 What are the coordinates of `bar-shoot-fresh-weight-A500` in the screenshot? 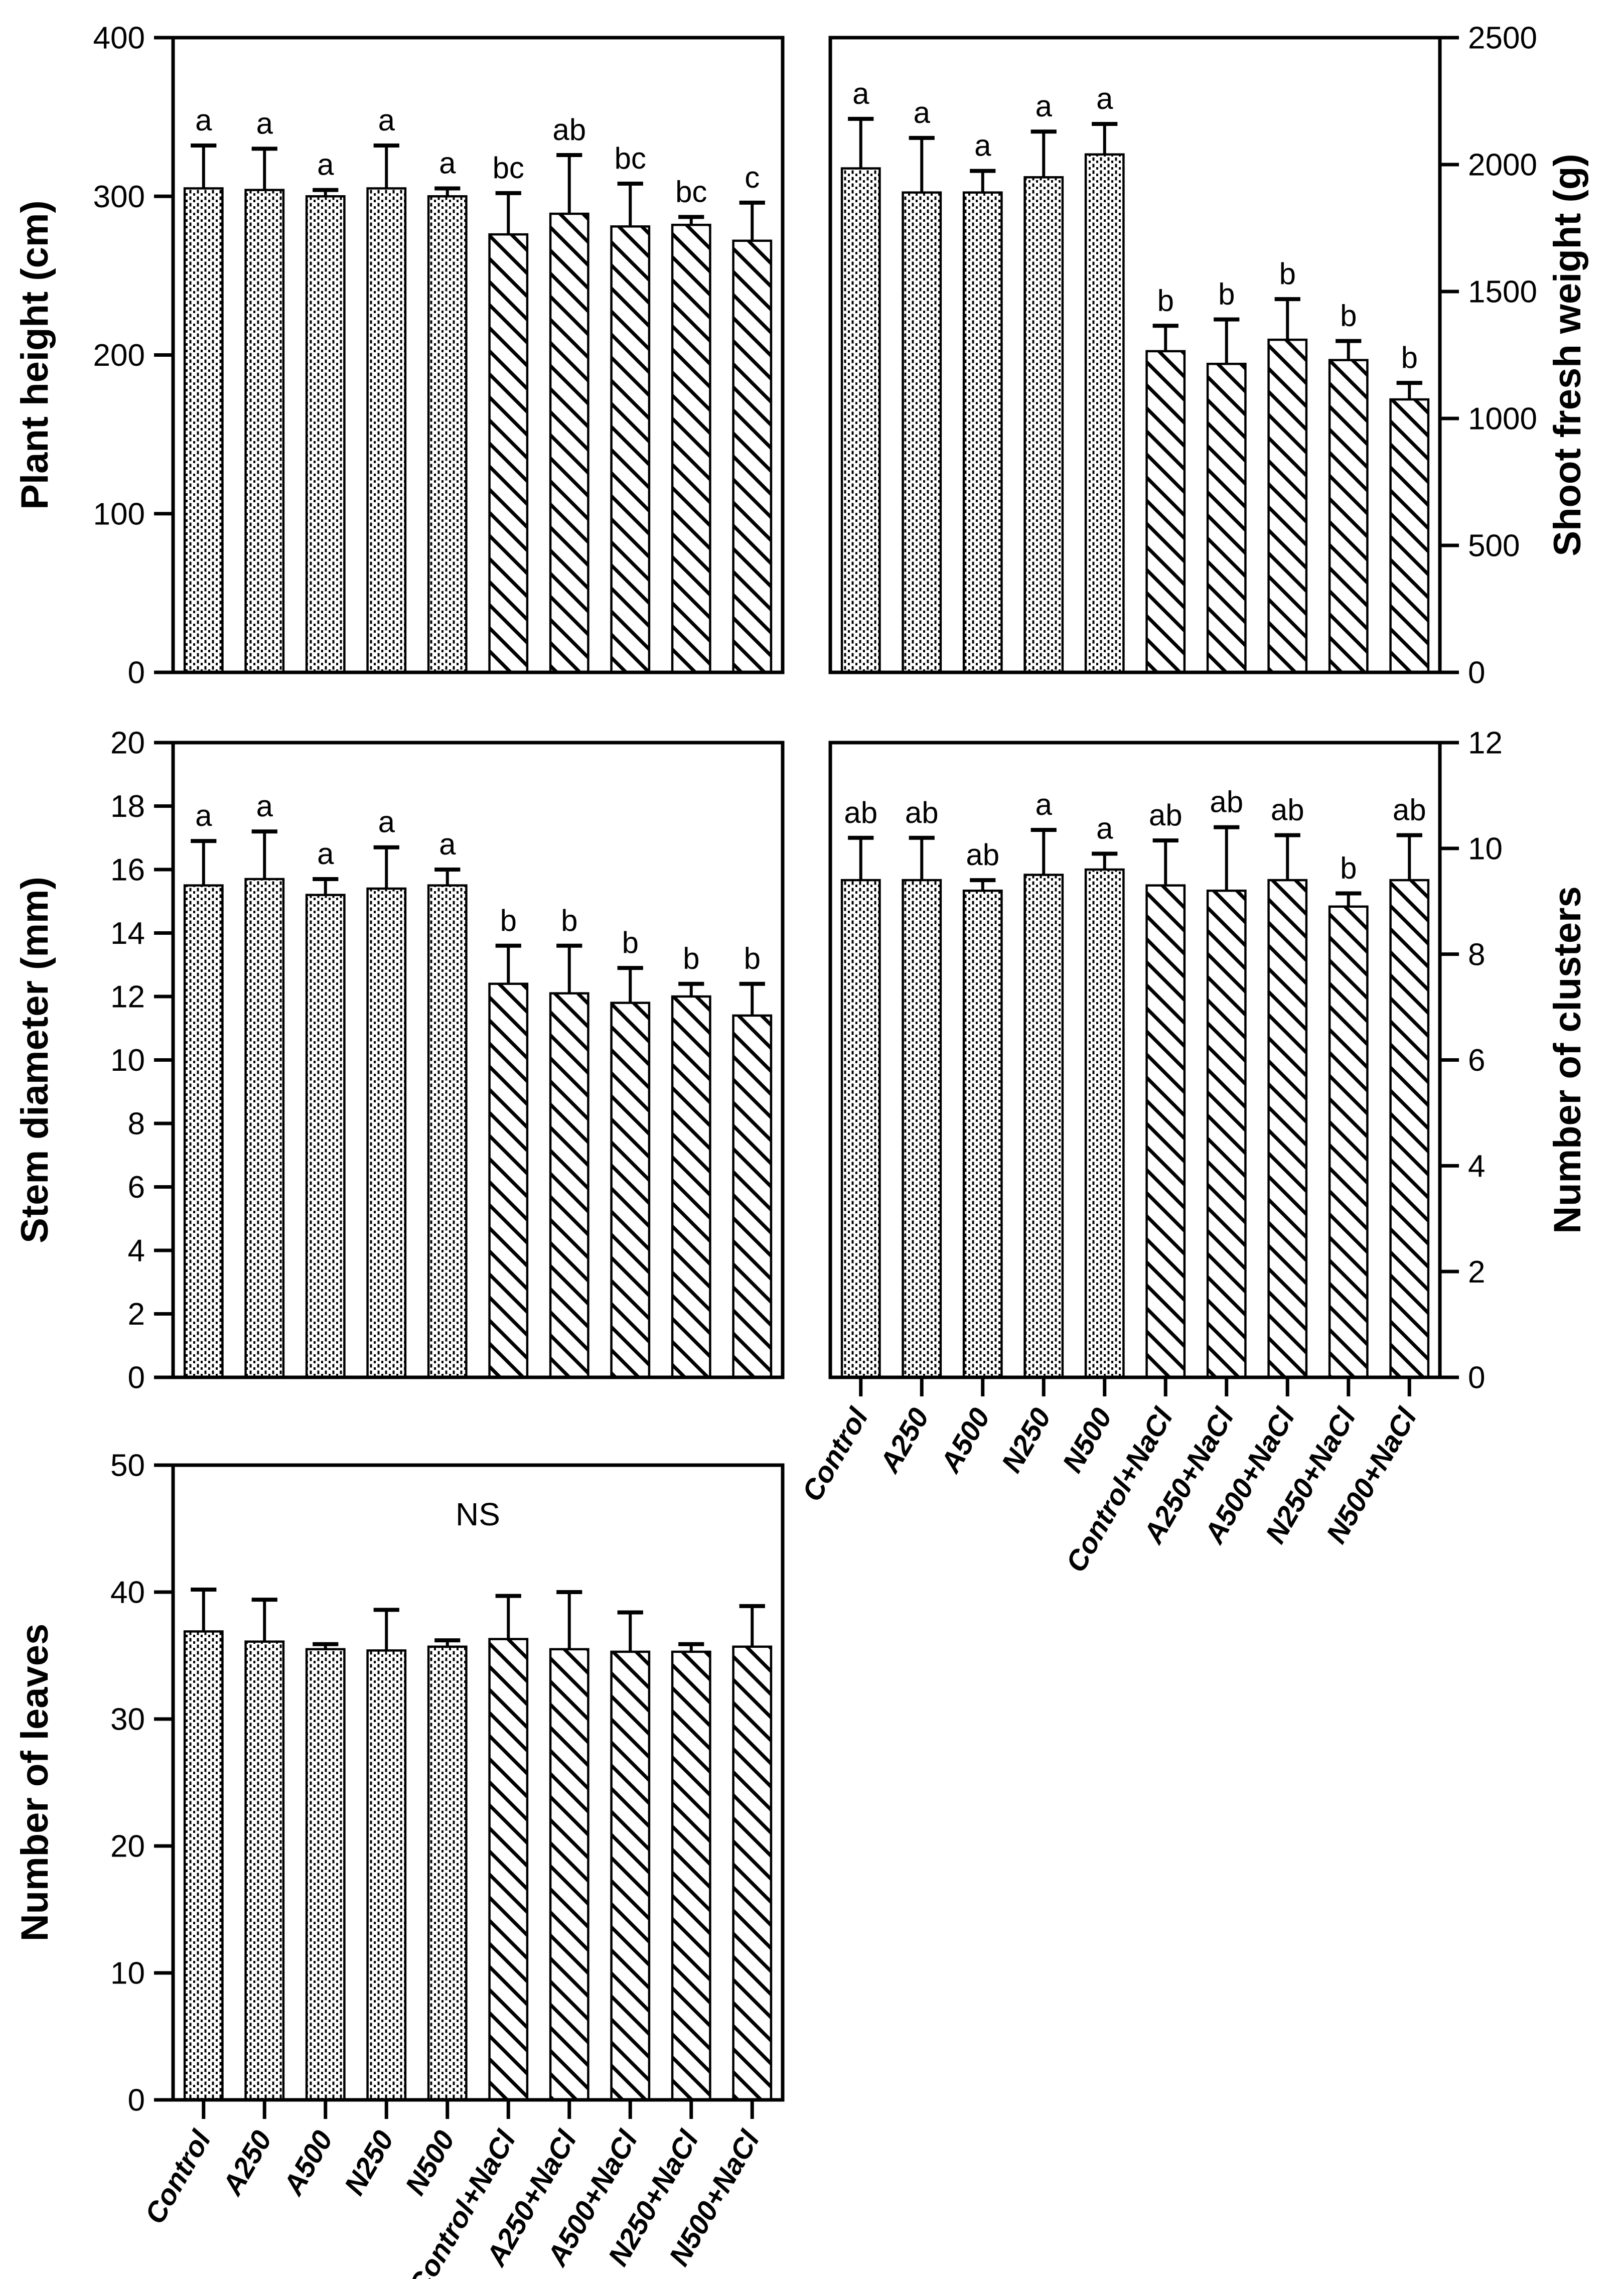 It's located at (982, 432).